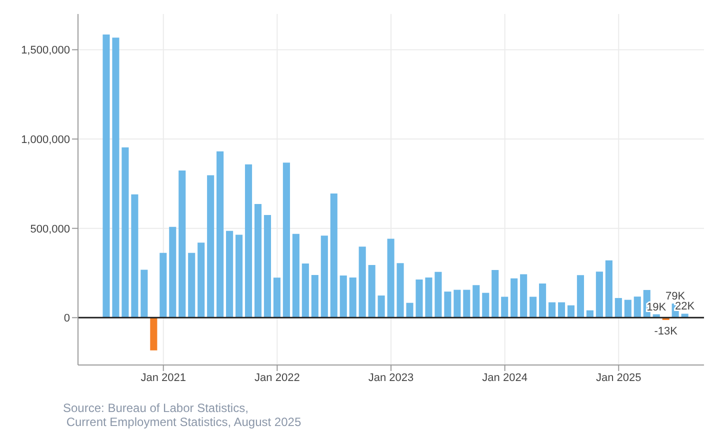 This screenshot has height=447, width=716. I want to click on y-tick-label: 0, so click(67, 318).